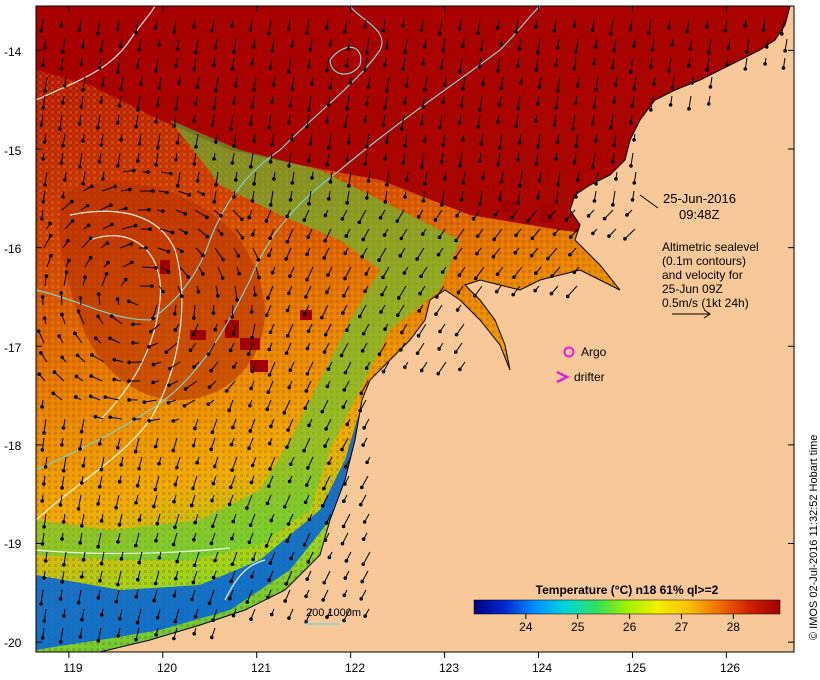  I want to click on colorbar-tick-label: 26, so click(629, 627).